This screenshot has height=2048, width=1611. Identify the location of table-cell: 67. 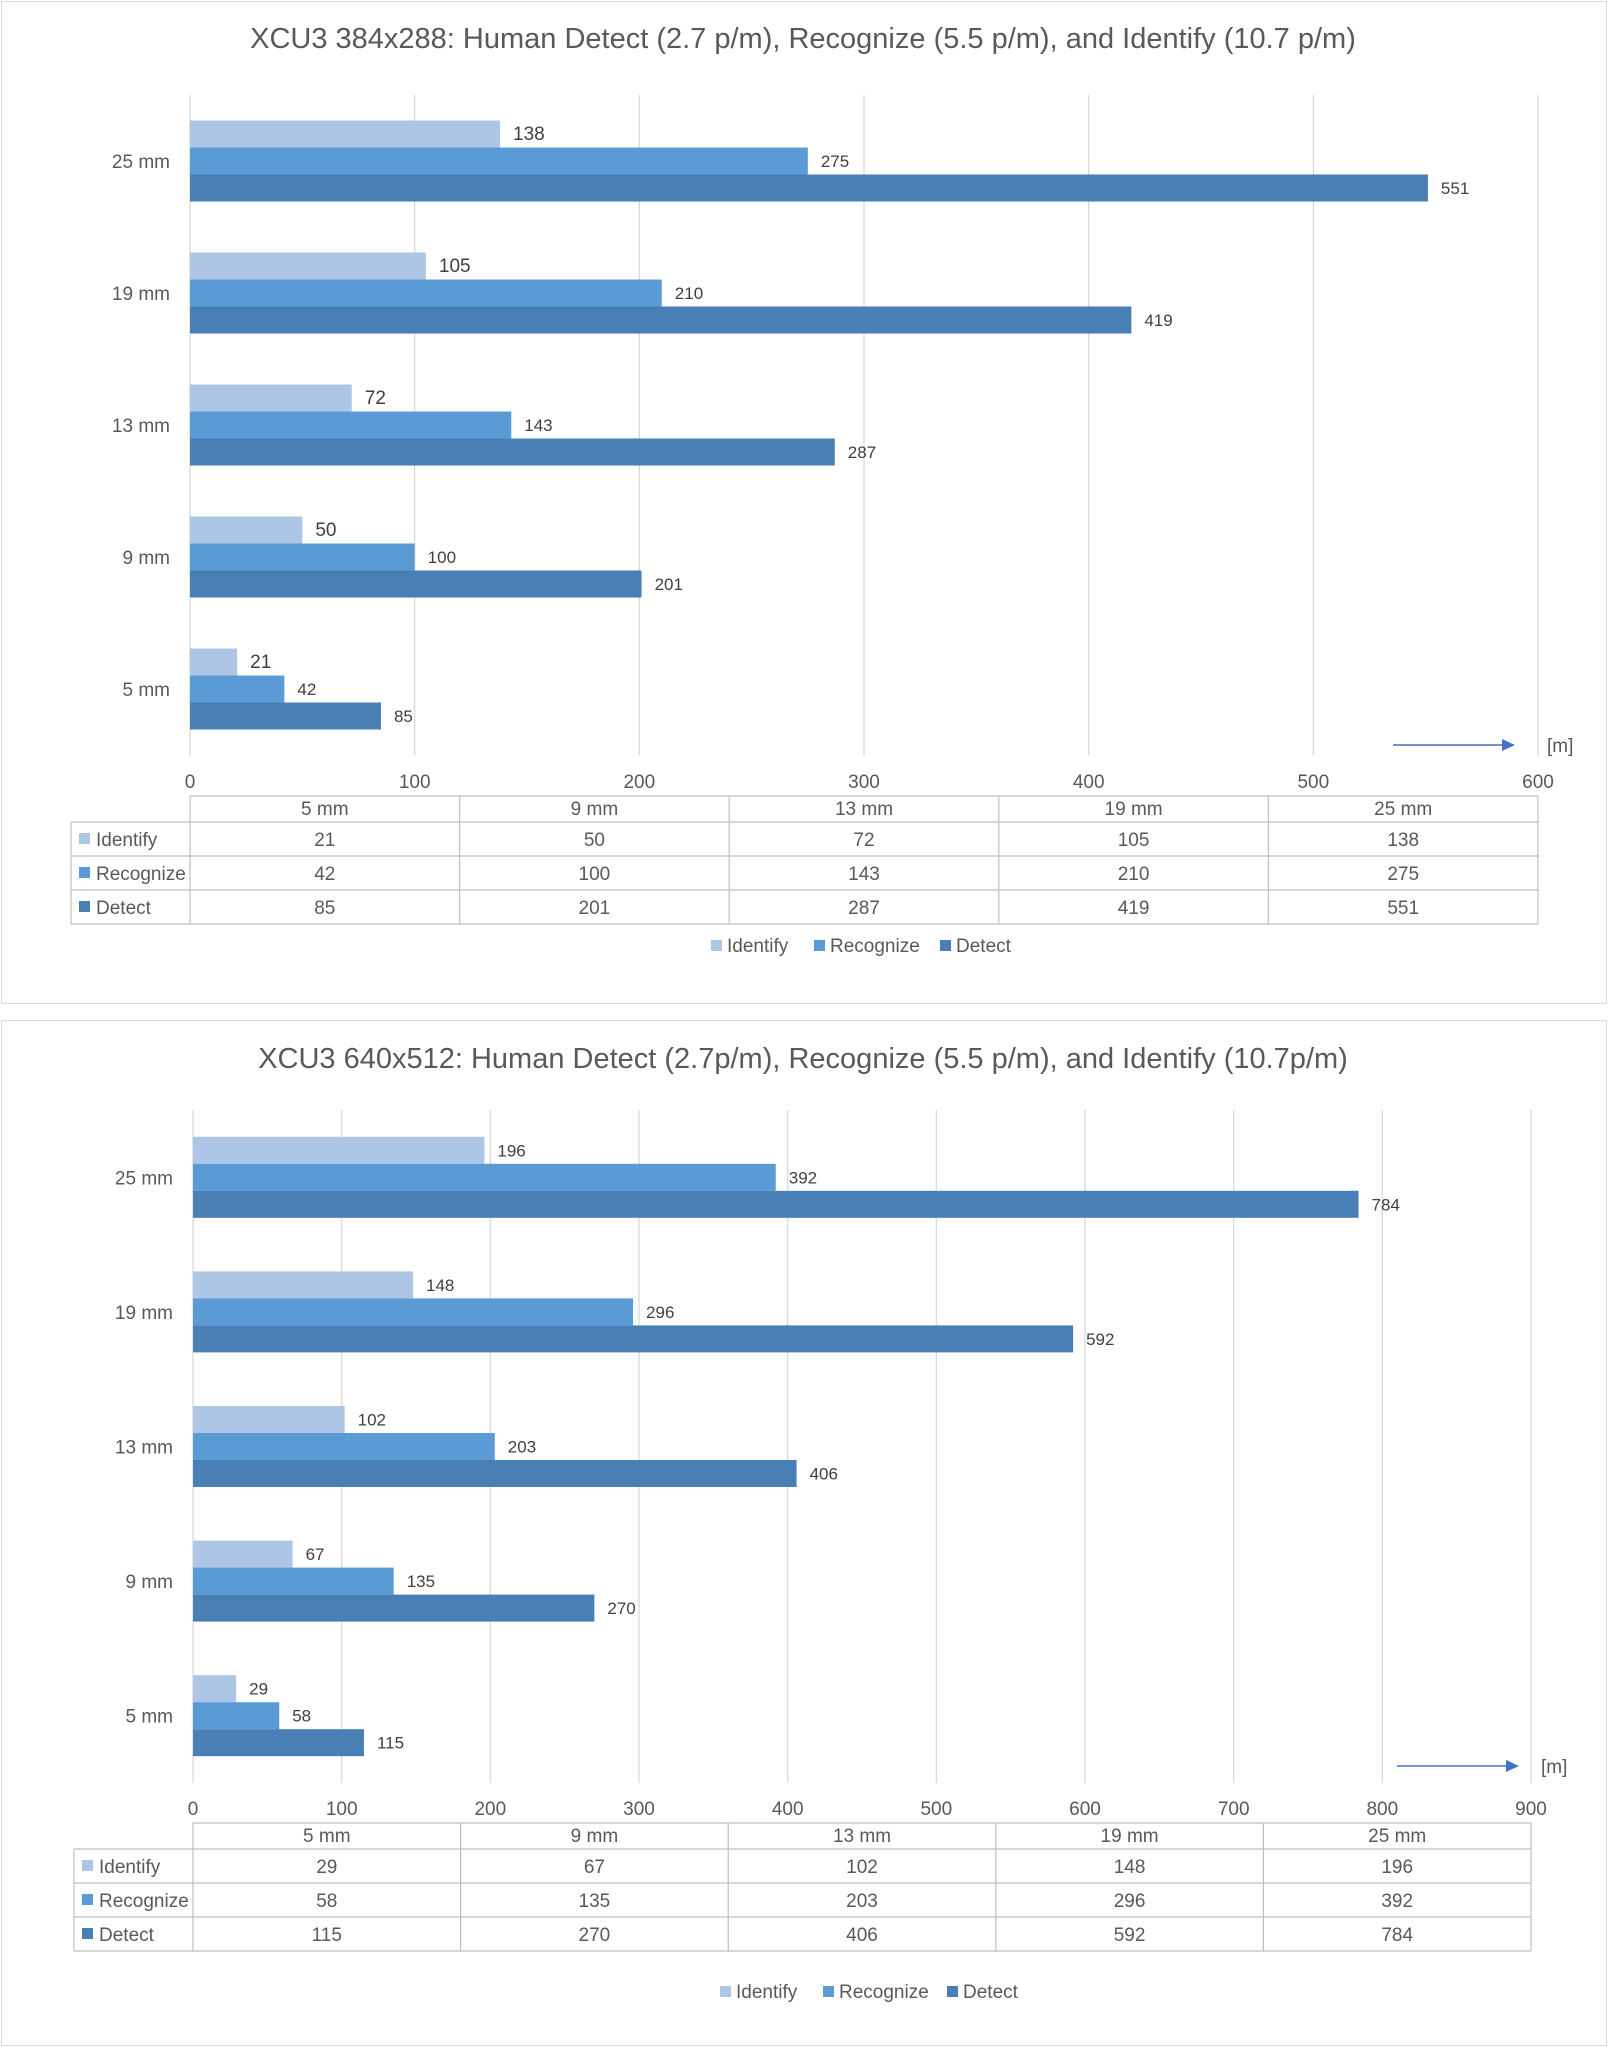
(594, 1867).